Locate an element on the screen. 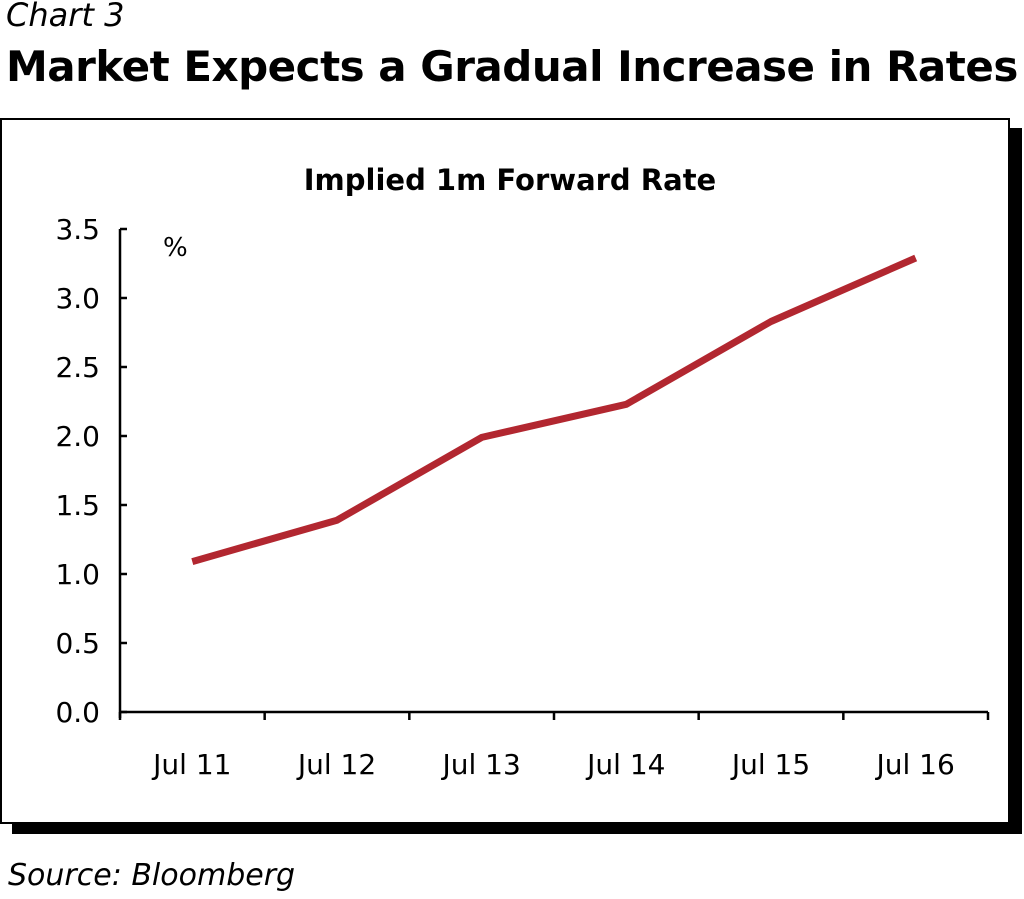 This screenshot has width=1024, height=899. x-tick-label: Jul 16 is located at coordinates (915, 764).